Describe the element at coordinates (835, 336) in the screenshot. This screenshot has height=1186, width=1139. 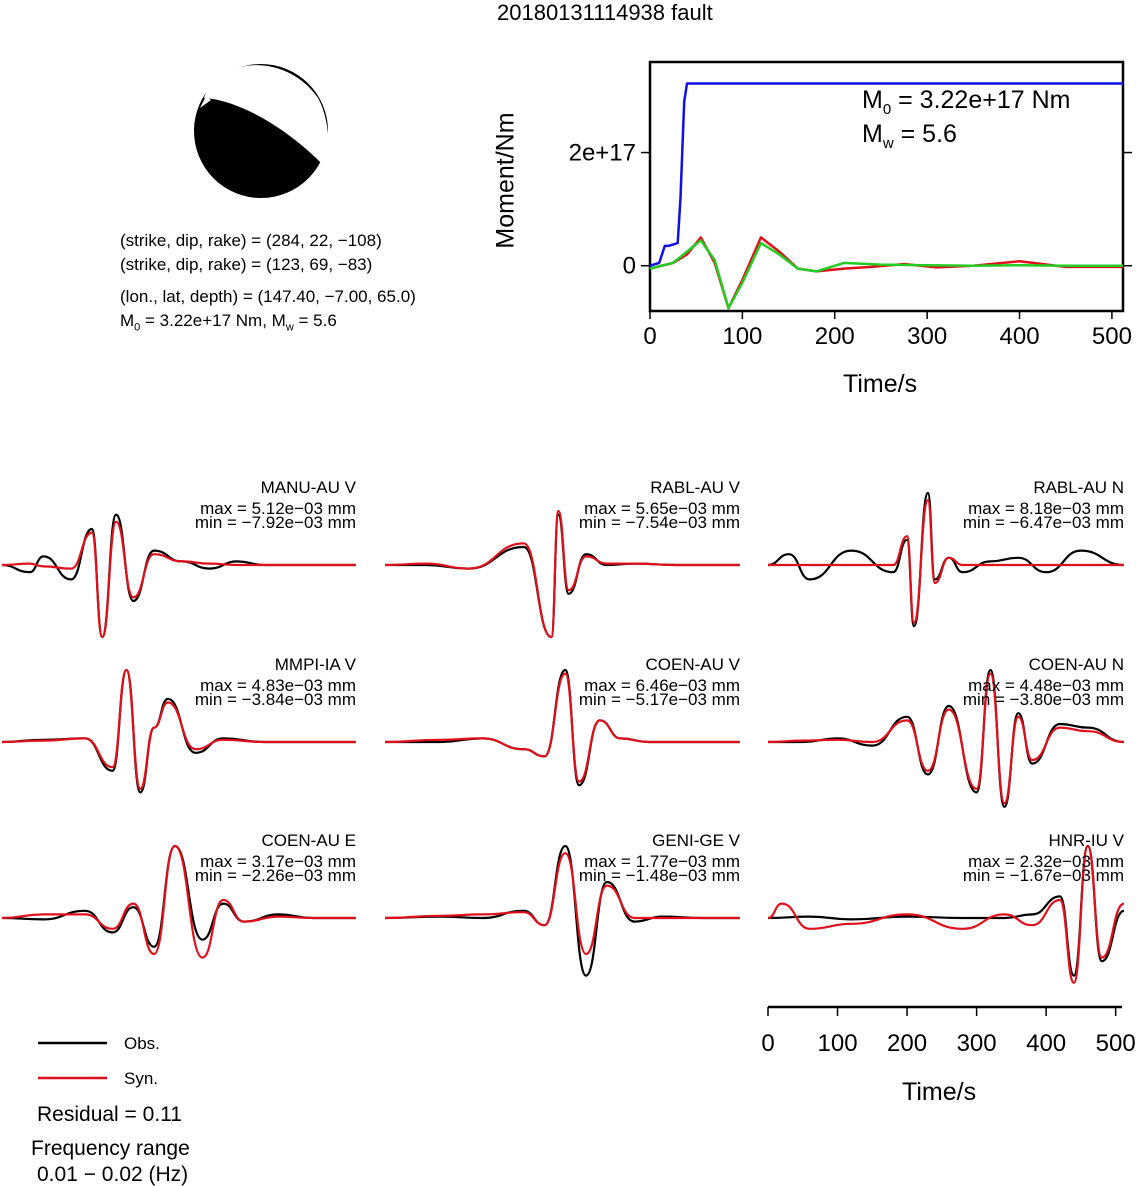
I see `moment-xtick-label: 200` at that location.